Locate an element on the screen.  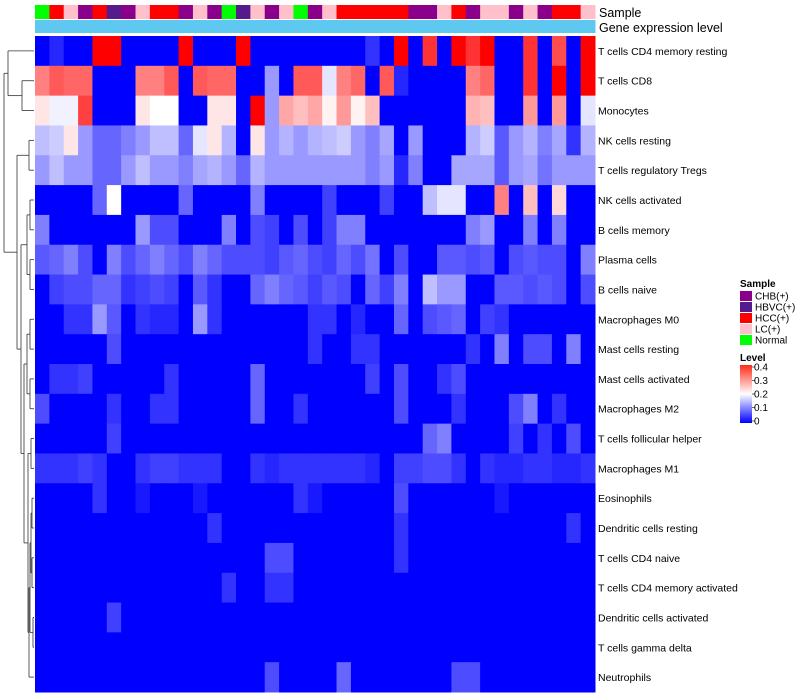
sample-annotation-bar is located at coordinates (315, 12).